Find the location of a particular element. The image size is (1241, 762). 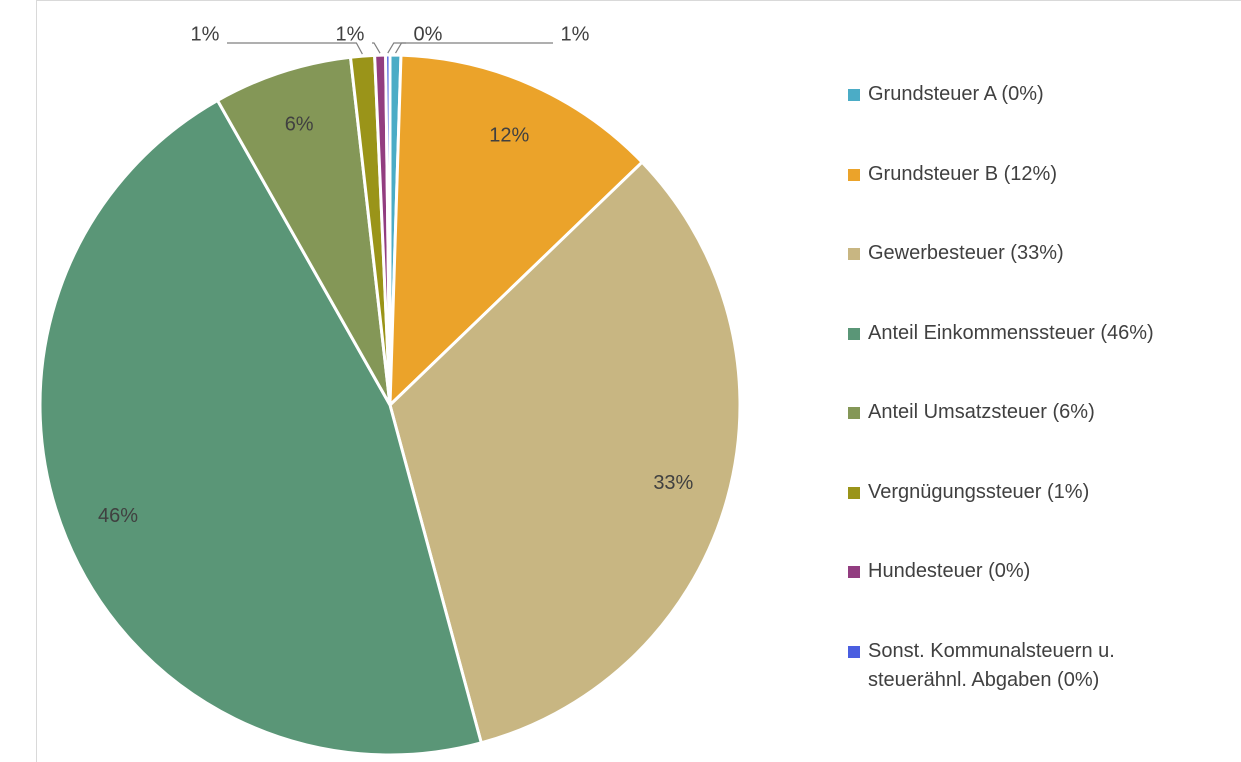

legend-item: Grundsteuer B (12%) is located at coordinates (1040, 174).